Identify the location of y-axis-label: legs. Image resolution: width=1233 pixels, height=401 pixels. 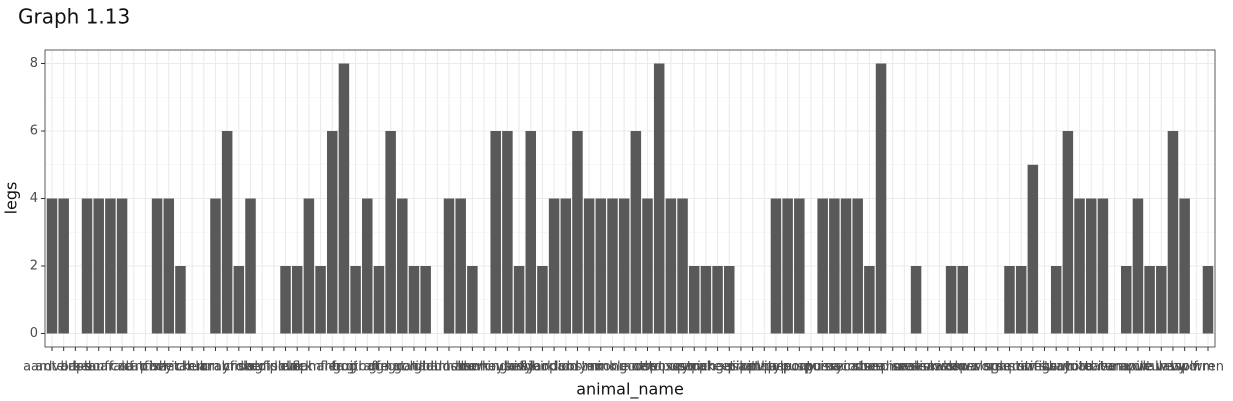
(11, 198).